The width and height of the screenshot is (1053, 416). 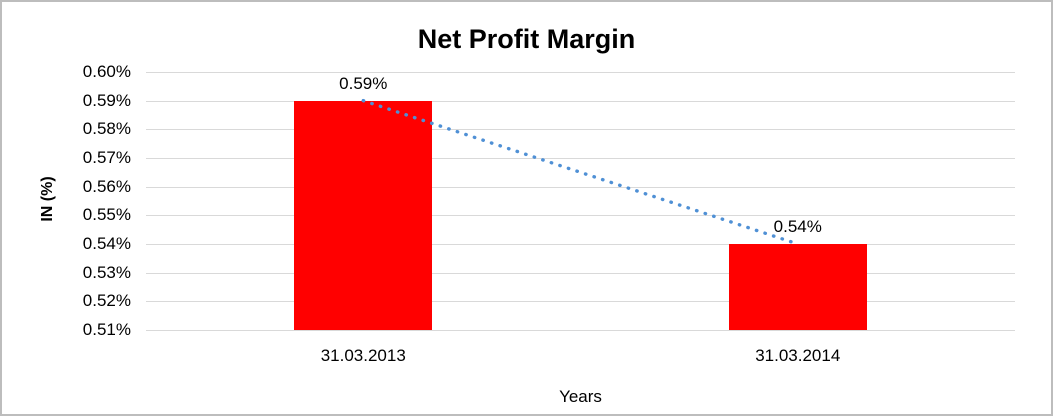 I want to click on bar-31.03.2013, so click(x=363, y=215).